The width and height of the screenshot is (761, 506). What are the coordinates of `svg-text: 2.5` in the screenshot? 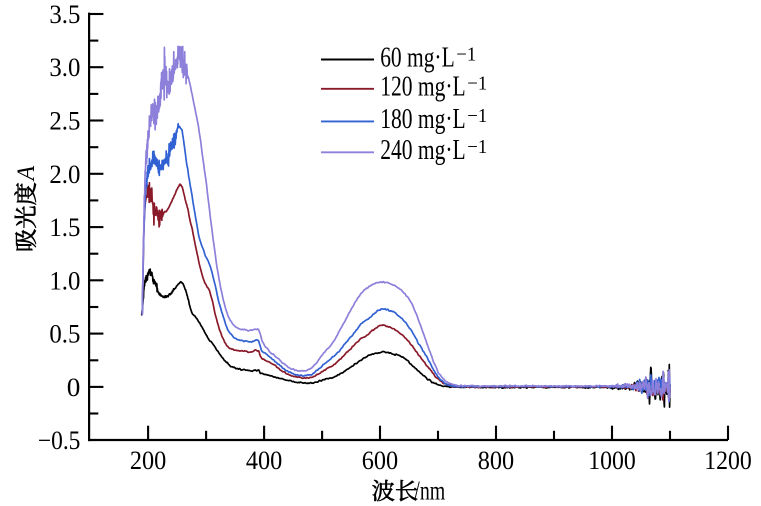 It's located at (64, 121).